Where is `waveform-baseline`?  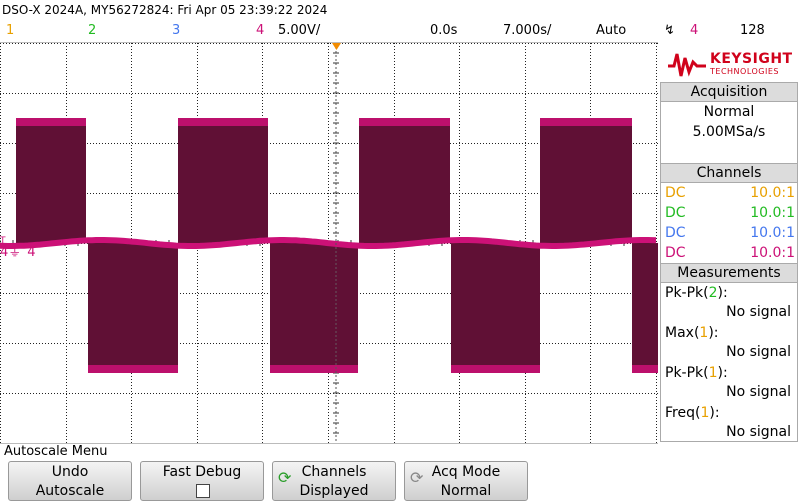
waveform-baseline is located at coordinates (328, 243).